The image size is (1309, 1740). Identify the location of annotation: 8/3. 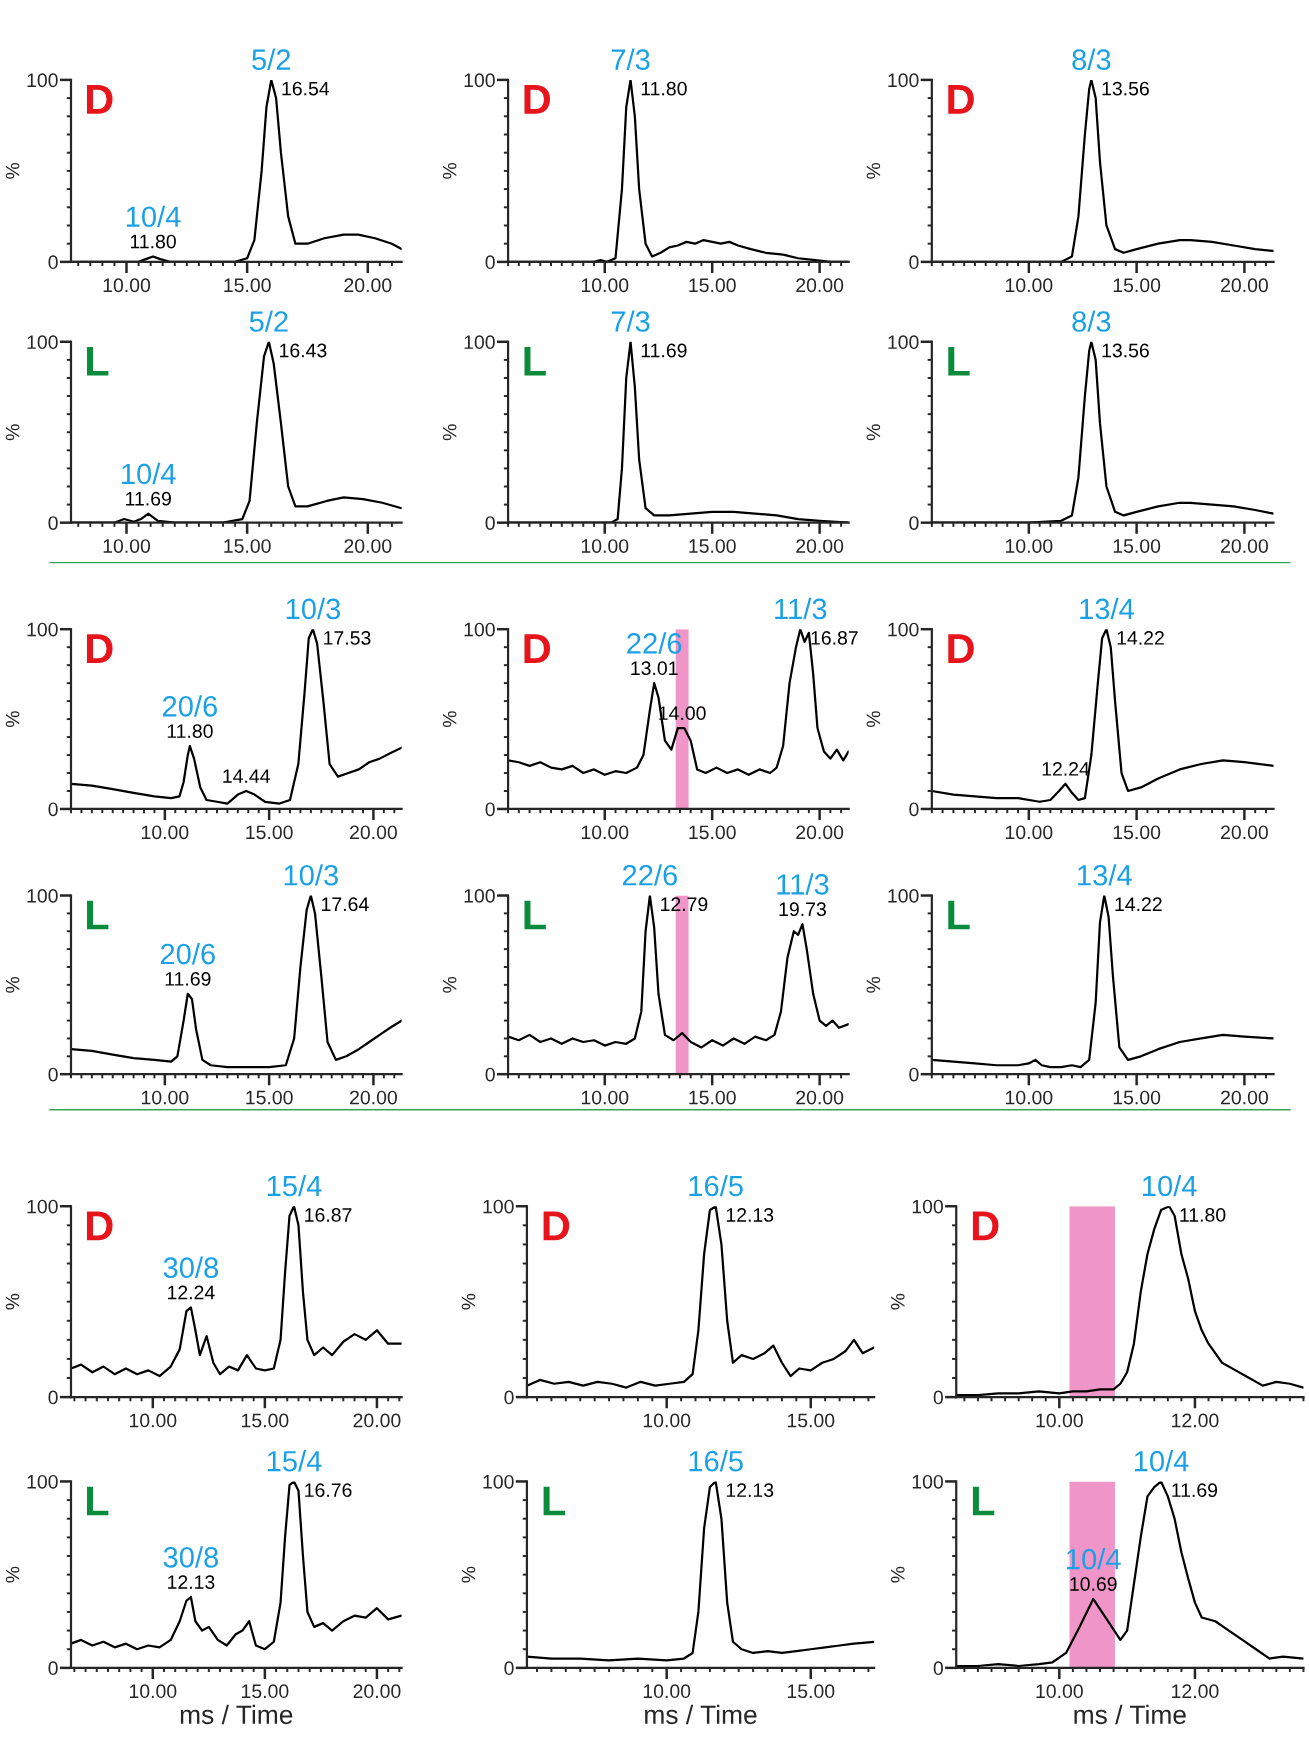
(1091, 59).